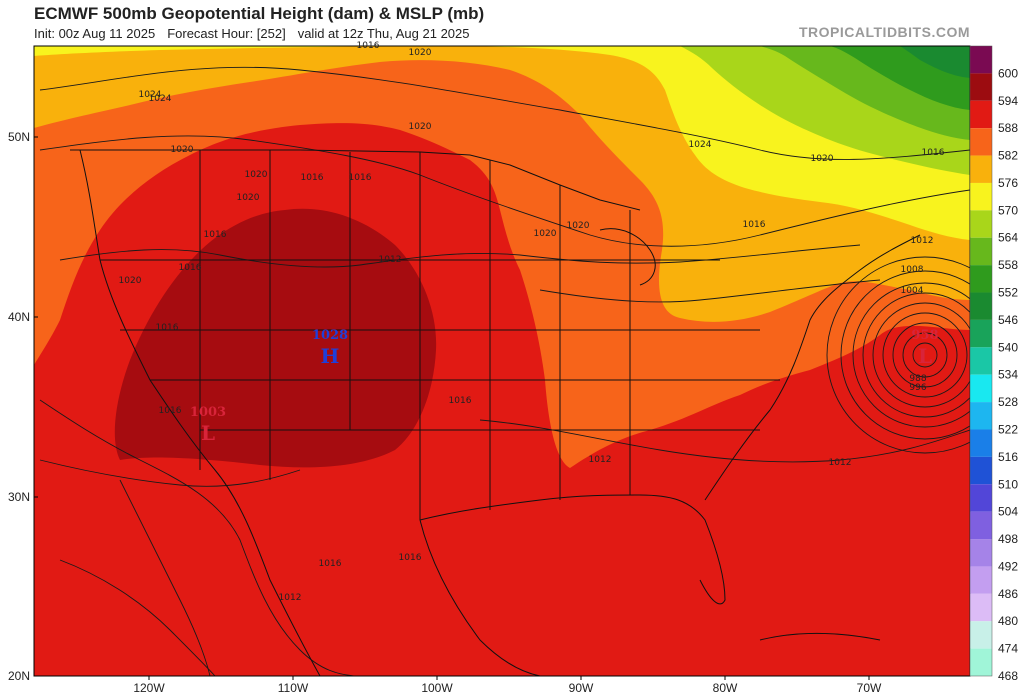  What do you see at coordinates (19, 317) in the screenshot?
I see `lat-label: 40N` at bounding box center [19, 317].